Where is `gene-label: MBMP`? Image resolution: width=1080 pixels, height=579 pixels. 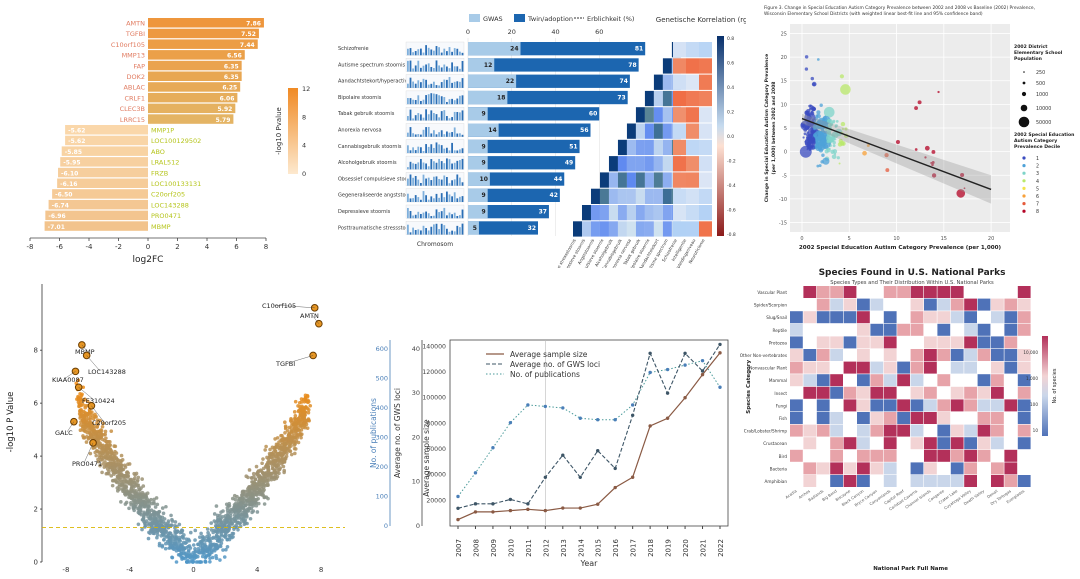 gene-label: MBMP is located at coordinates (161, 227).